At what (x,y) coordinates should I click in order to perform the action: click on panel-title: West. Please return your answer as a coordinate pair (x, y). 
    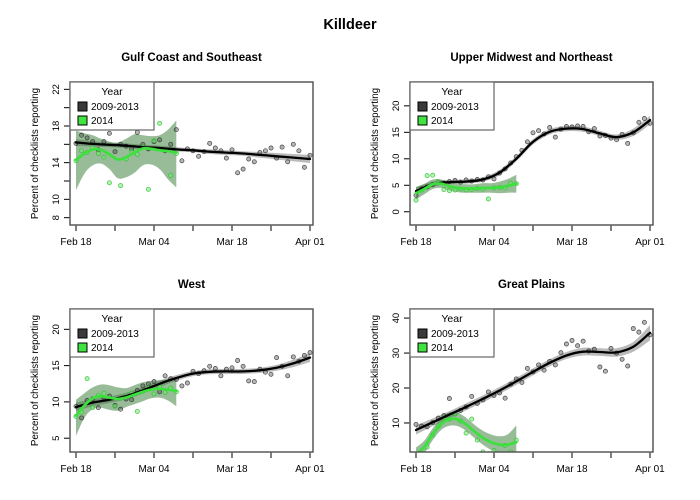
    Looking at the image, I should click on (191, 285).